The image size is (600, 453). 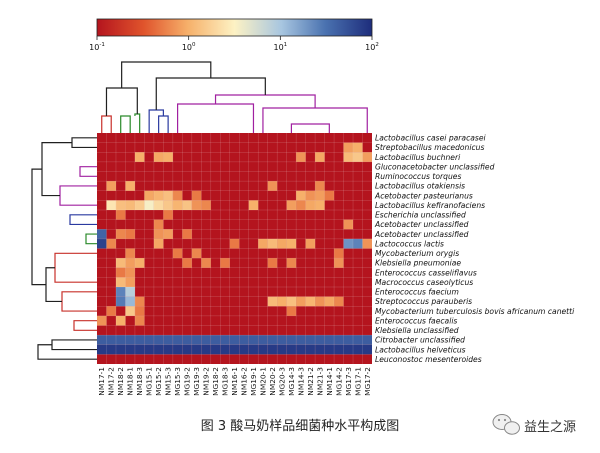 What do you see at coordinates (272, 381) in the screenshot?
I see `column-label: NM20-2` at bounding box center [272, 381].